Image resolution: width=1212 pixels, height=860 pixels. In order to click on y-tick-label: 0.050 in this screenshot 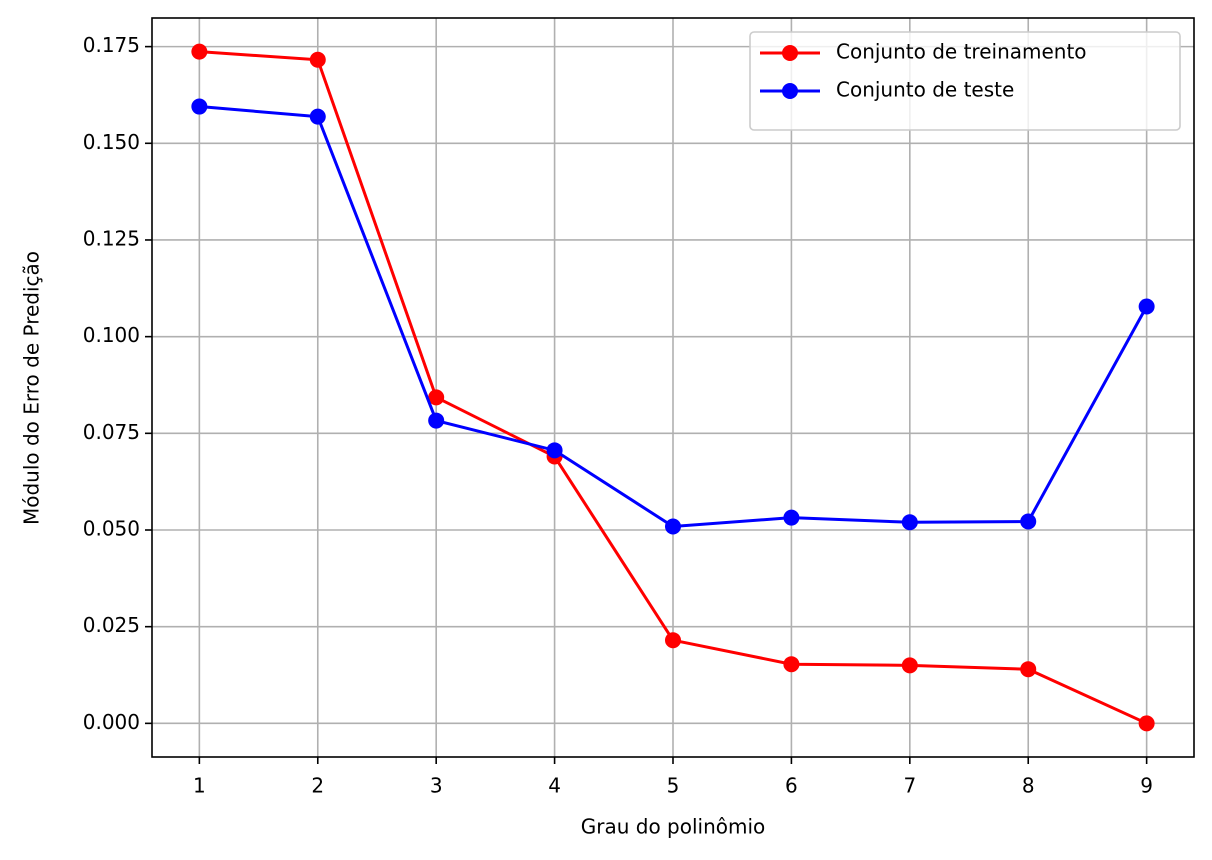, I will do `click(111, 529)`.